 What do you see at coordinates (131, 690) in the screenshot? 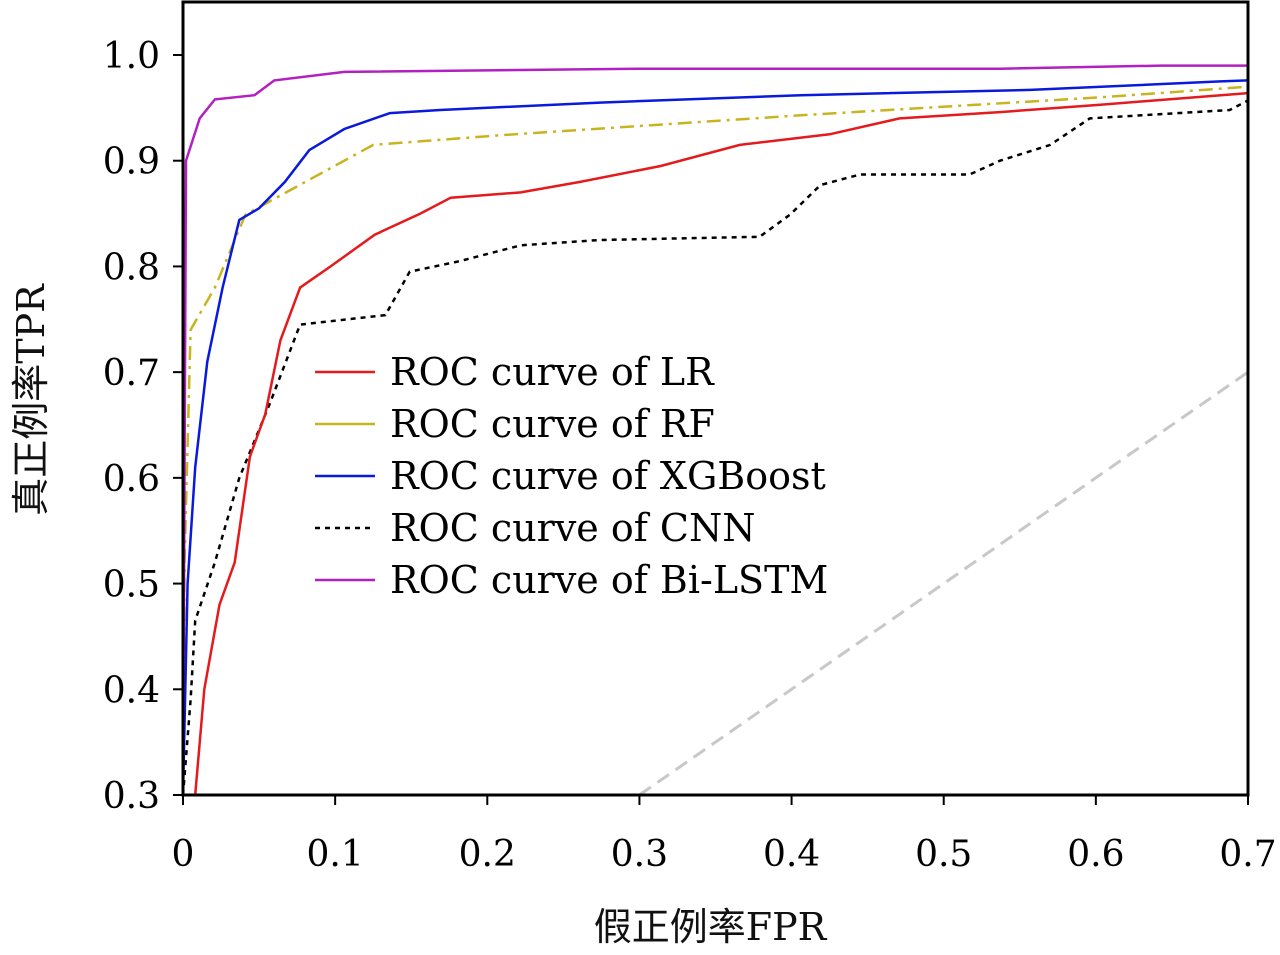
I see `y-tick-label: 0.4` at bounding box center [131, 690].